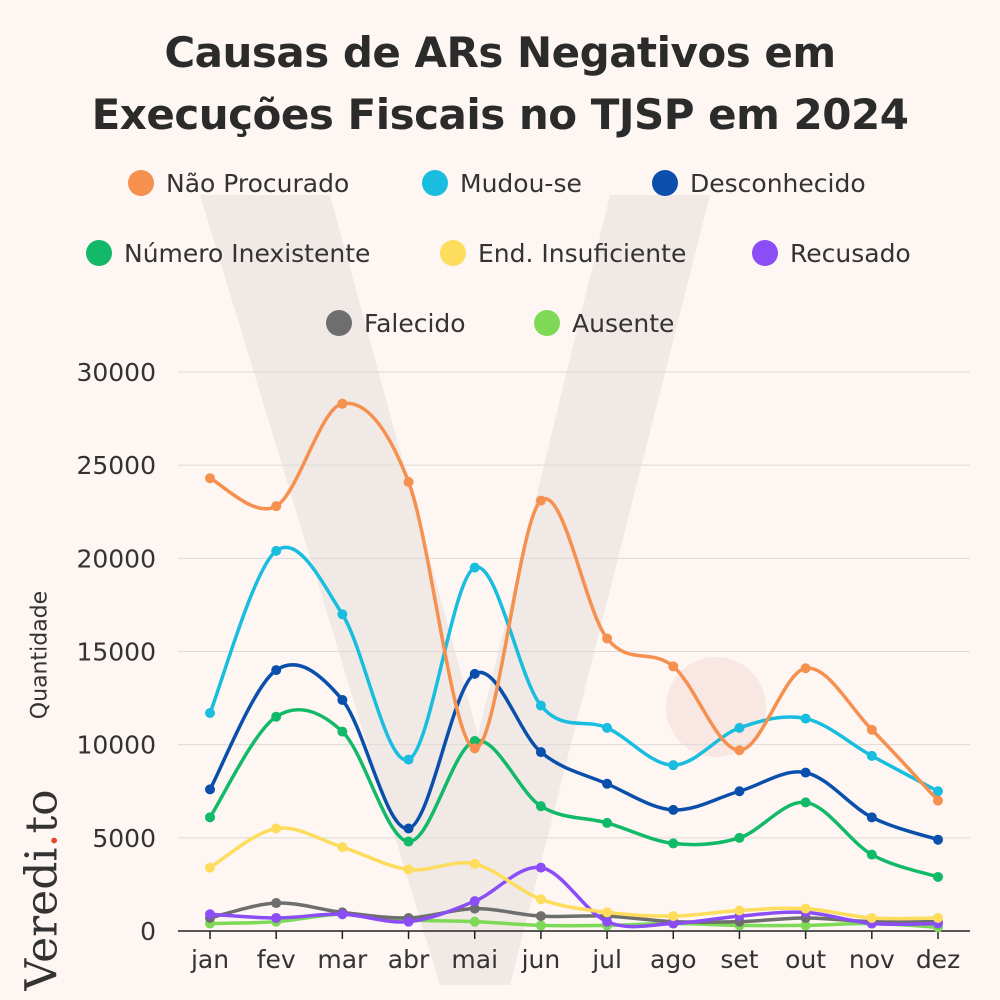 The width and height of the screenshot is (1000, 1000). What do you see at coordinates (739, 959) in the screenshot?
I see `x-tick-label: set` at bounding box center [739, 959].